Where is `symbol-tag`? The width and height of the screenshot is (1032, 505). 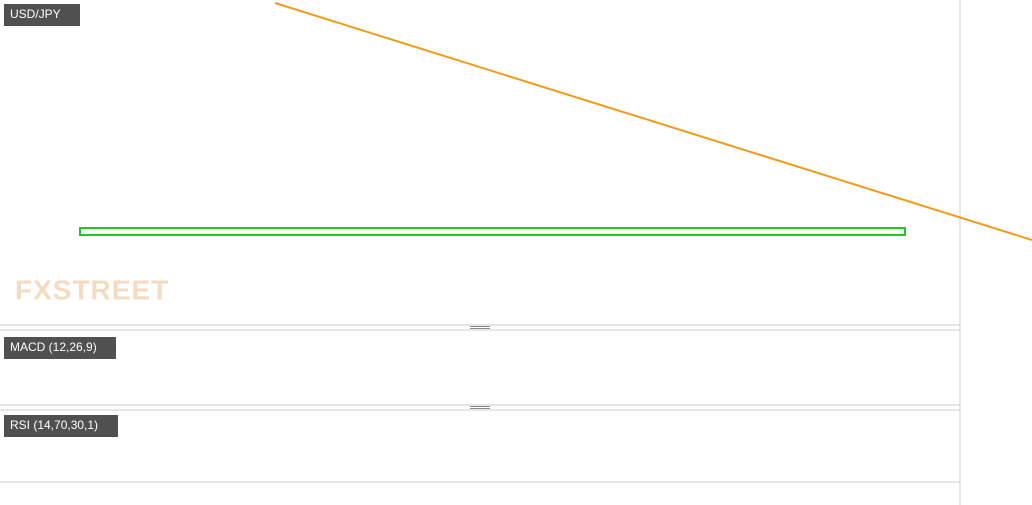 symbol-tag is located at coordinates (42, 15).